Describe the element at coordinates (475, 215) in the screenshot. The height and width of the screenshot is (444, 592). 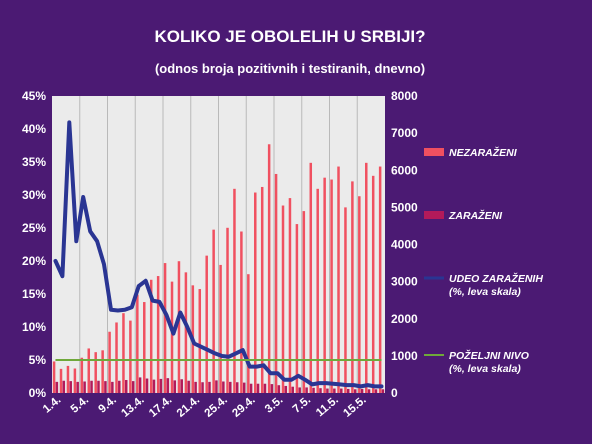
I see `legend-label: ZARAŽENI` at that location.